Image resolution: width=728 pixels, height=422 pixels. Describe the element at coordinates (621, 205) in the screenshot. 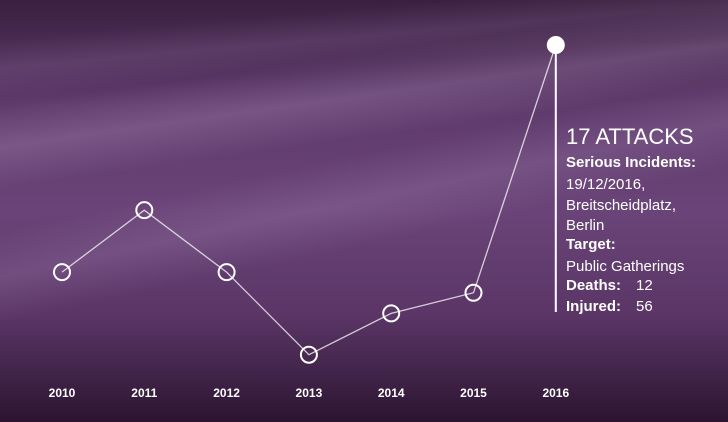

I see `annotation-text: Breitscheidplatz,` at that location.